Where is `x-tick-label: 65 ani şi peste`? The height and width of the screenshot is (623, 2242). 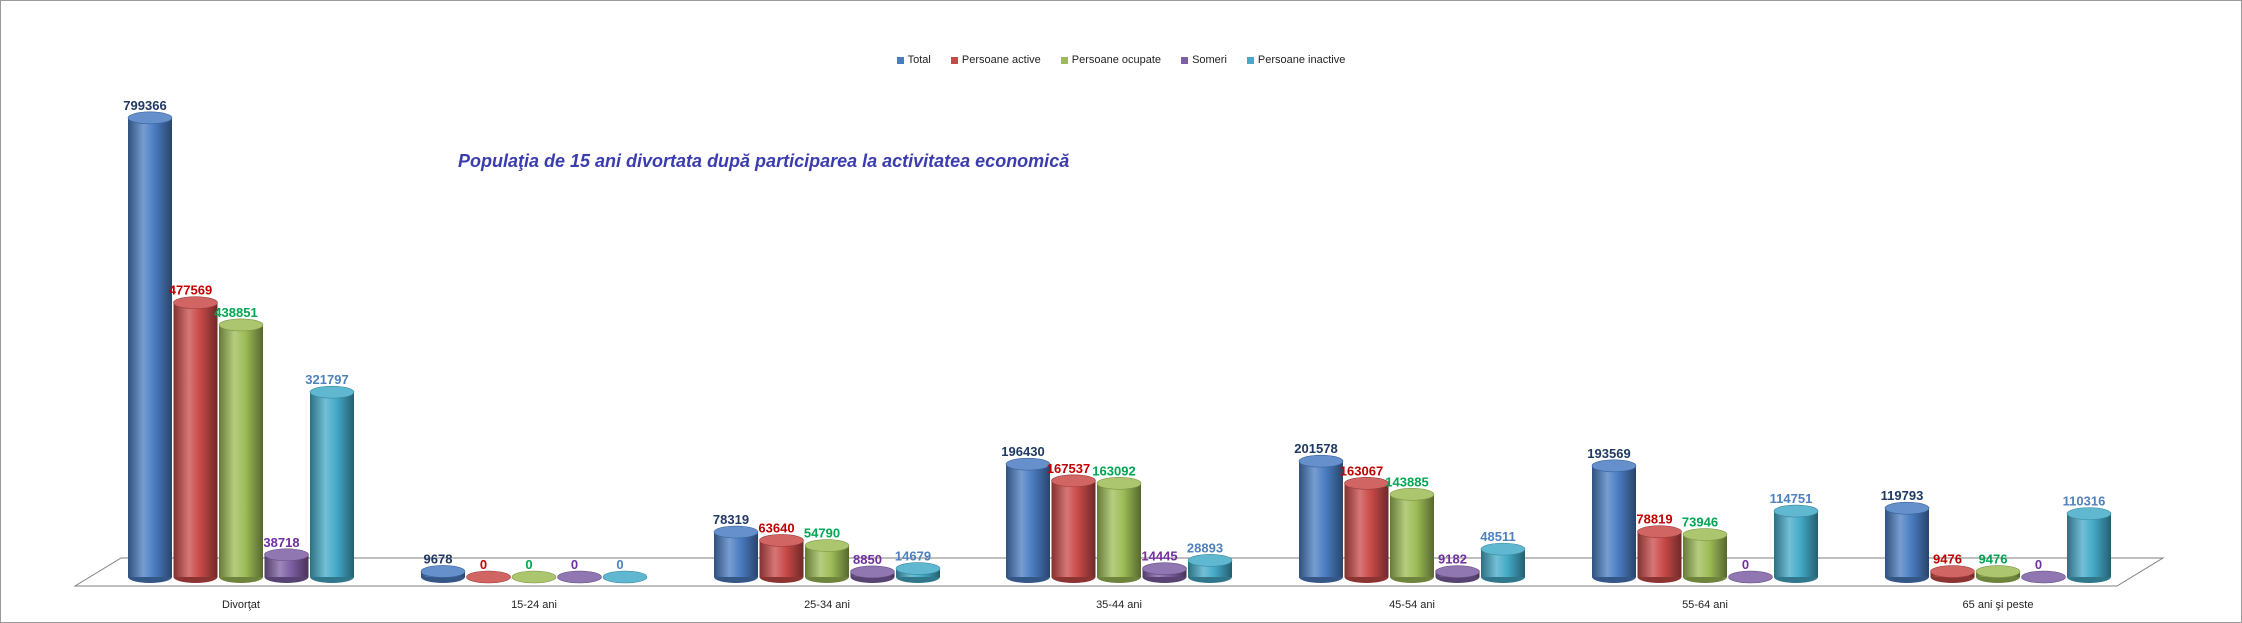 x-tick-label: 65 ani şi peste is located at coordinates (1998, 605).